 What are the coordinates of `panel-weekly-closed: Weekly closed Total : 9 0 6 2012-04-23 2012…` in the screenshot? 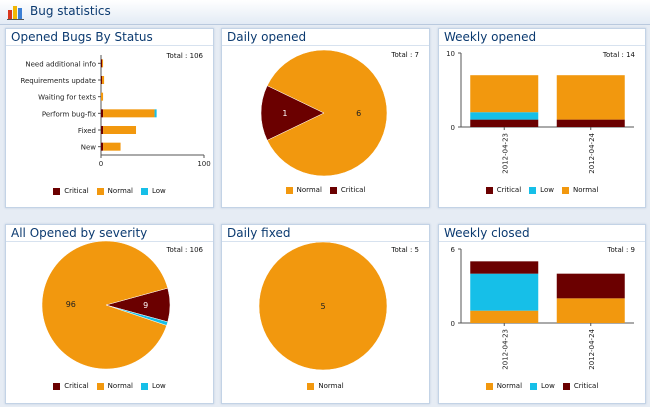 It's located at (542, 314).